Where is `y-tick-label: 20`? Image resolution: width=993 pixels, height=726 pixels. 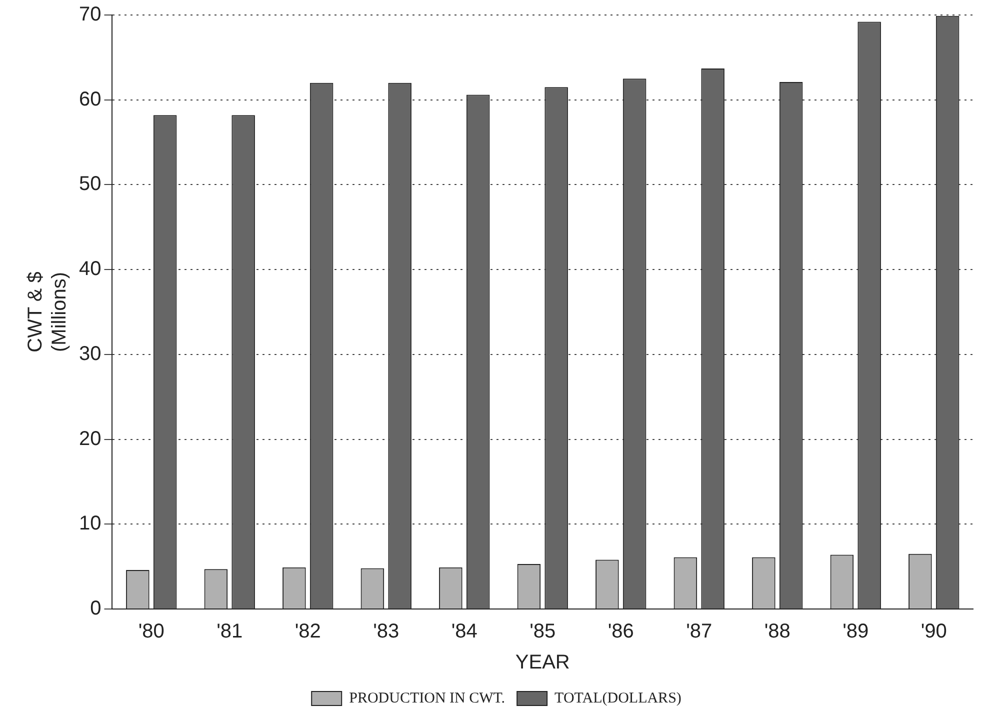
y-tick-label: 20 is located at coordinates (90, 439).